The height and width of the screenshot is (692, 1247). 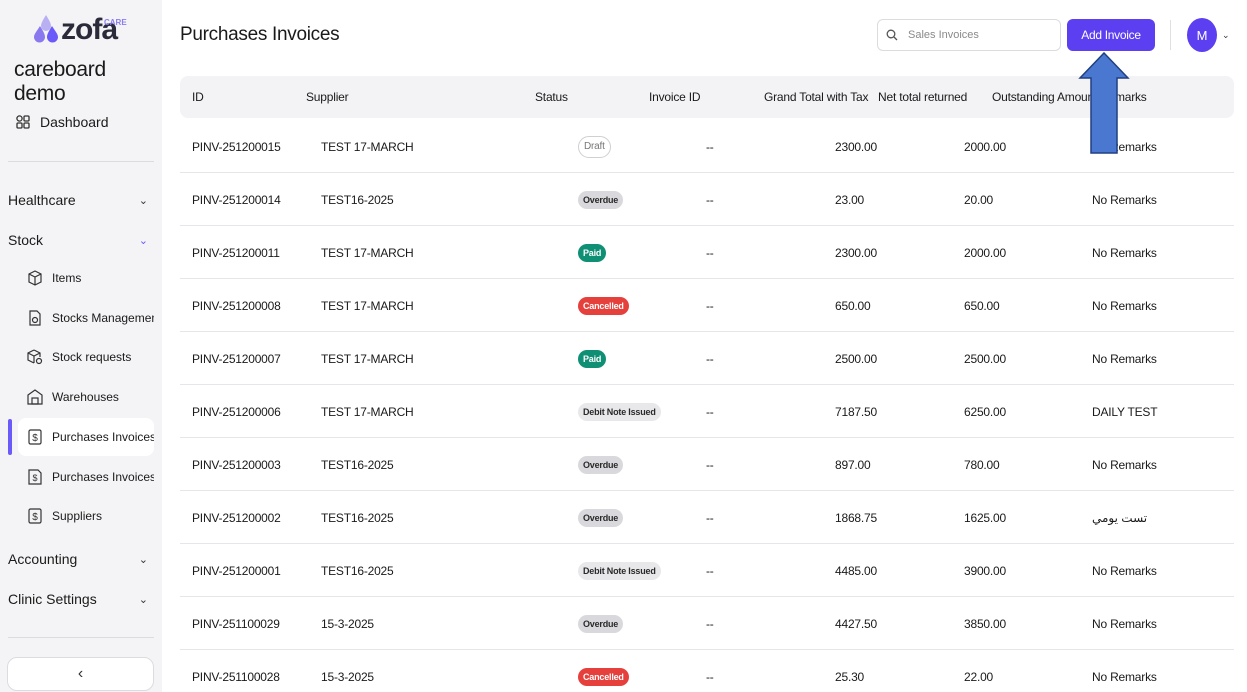 What do you see at coordinates (357, 199) in the screenshot?
I see `cell-supplier: TEST16-2025` at bounding box center [357, 199].